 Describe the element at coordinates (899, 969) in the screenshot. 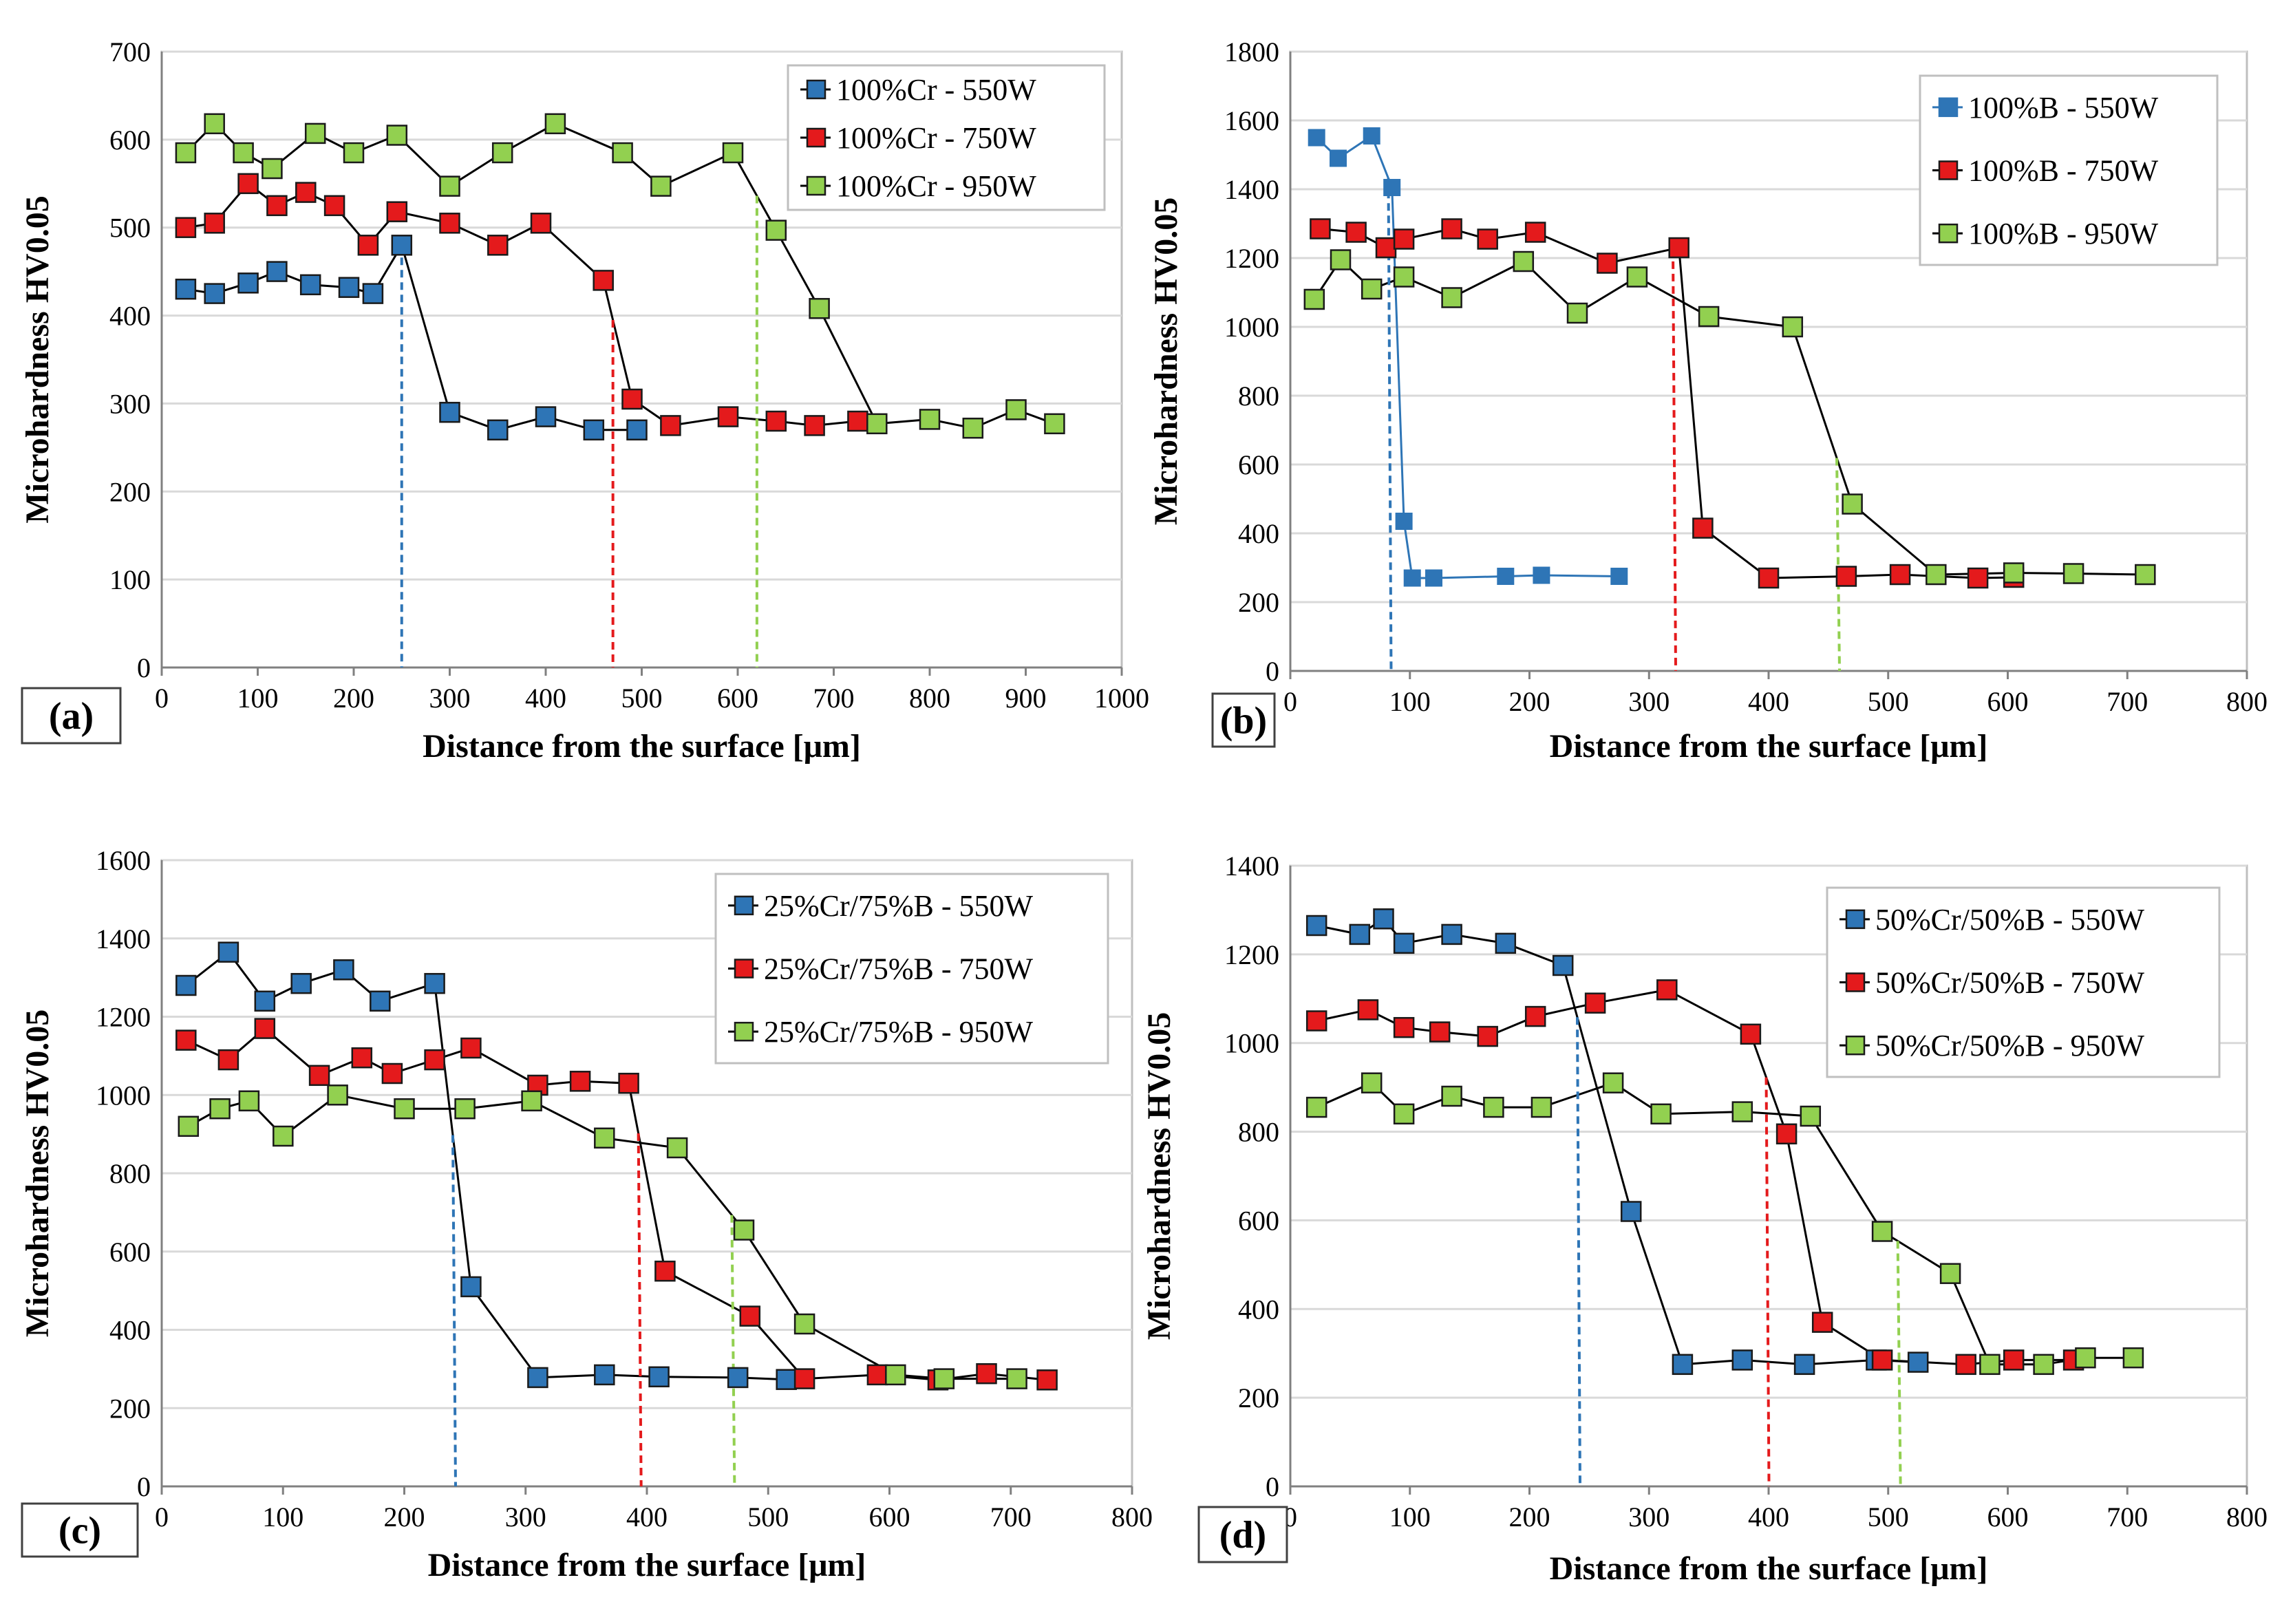

I see `legend-label: 25%Cr/75%B - 750W` at that location.